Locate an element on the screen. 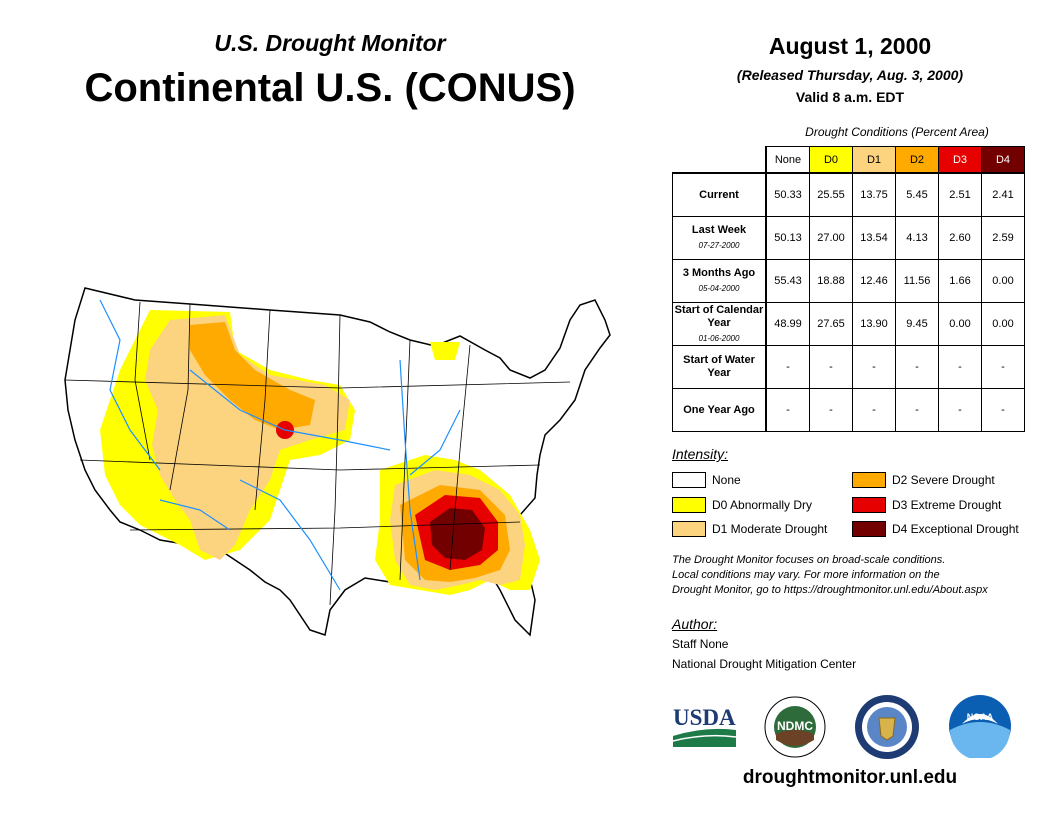 The height and width of the screenshot is (816, 1056). column-header-d1: D1 is located at coordinates (874, 160).